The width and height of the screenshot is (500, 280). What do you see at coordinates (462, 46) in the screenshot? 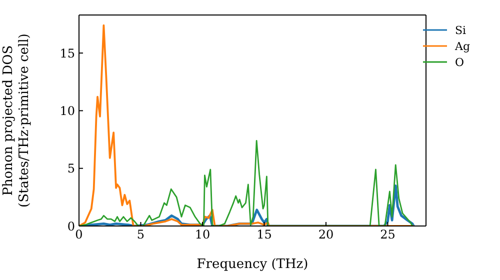
I see `legend-label: Ag` at bounding box center [462, 46].